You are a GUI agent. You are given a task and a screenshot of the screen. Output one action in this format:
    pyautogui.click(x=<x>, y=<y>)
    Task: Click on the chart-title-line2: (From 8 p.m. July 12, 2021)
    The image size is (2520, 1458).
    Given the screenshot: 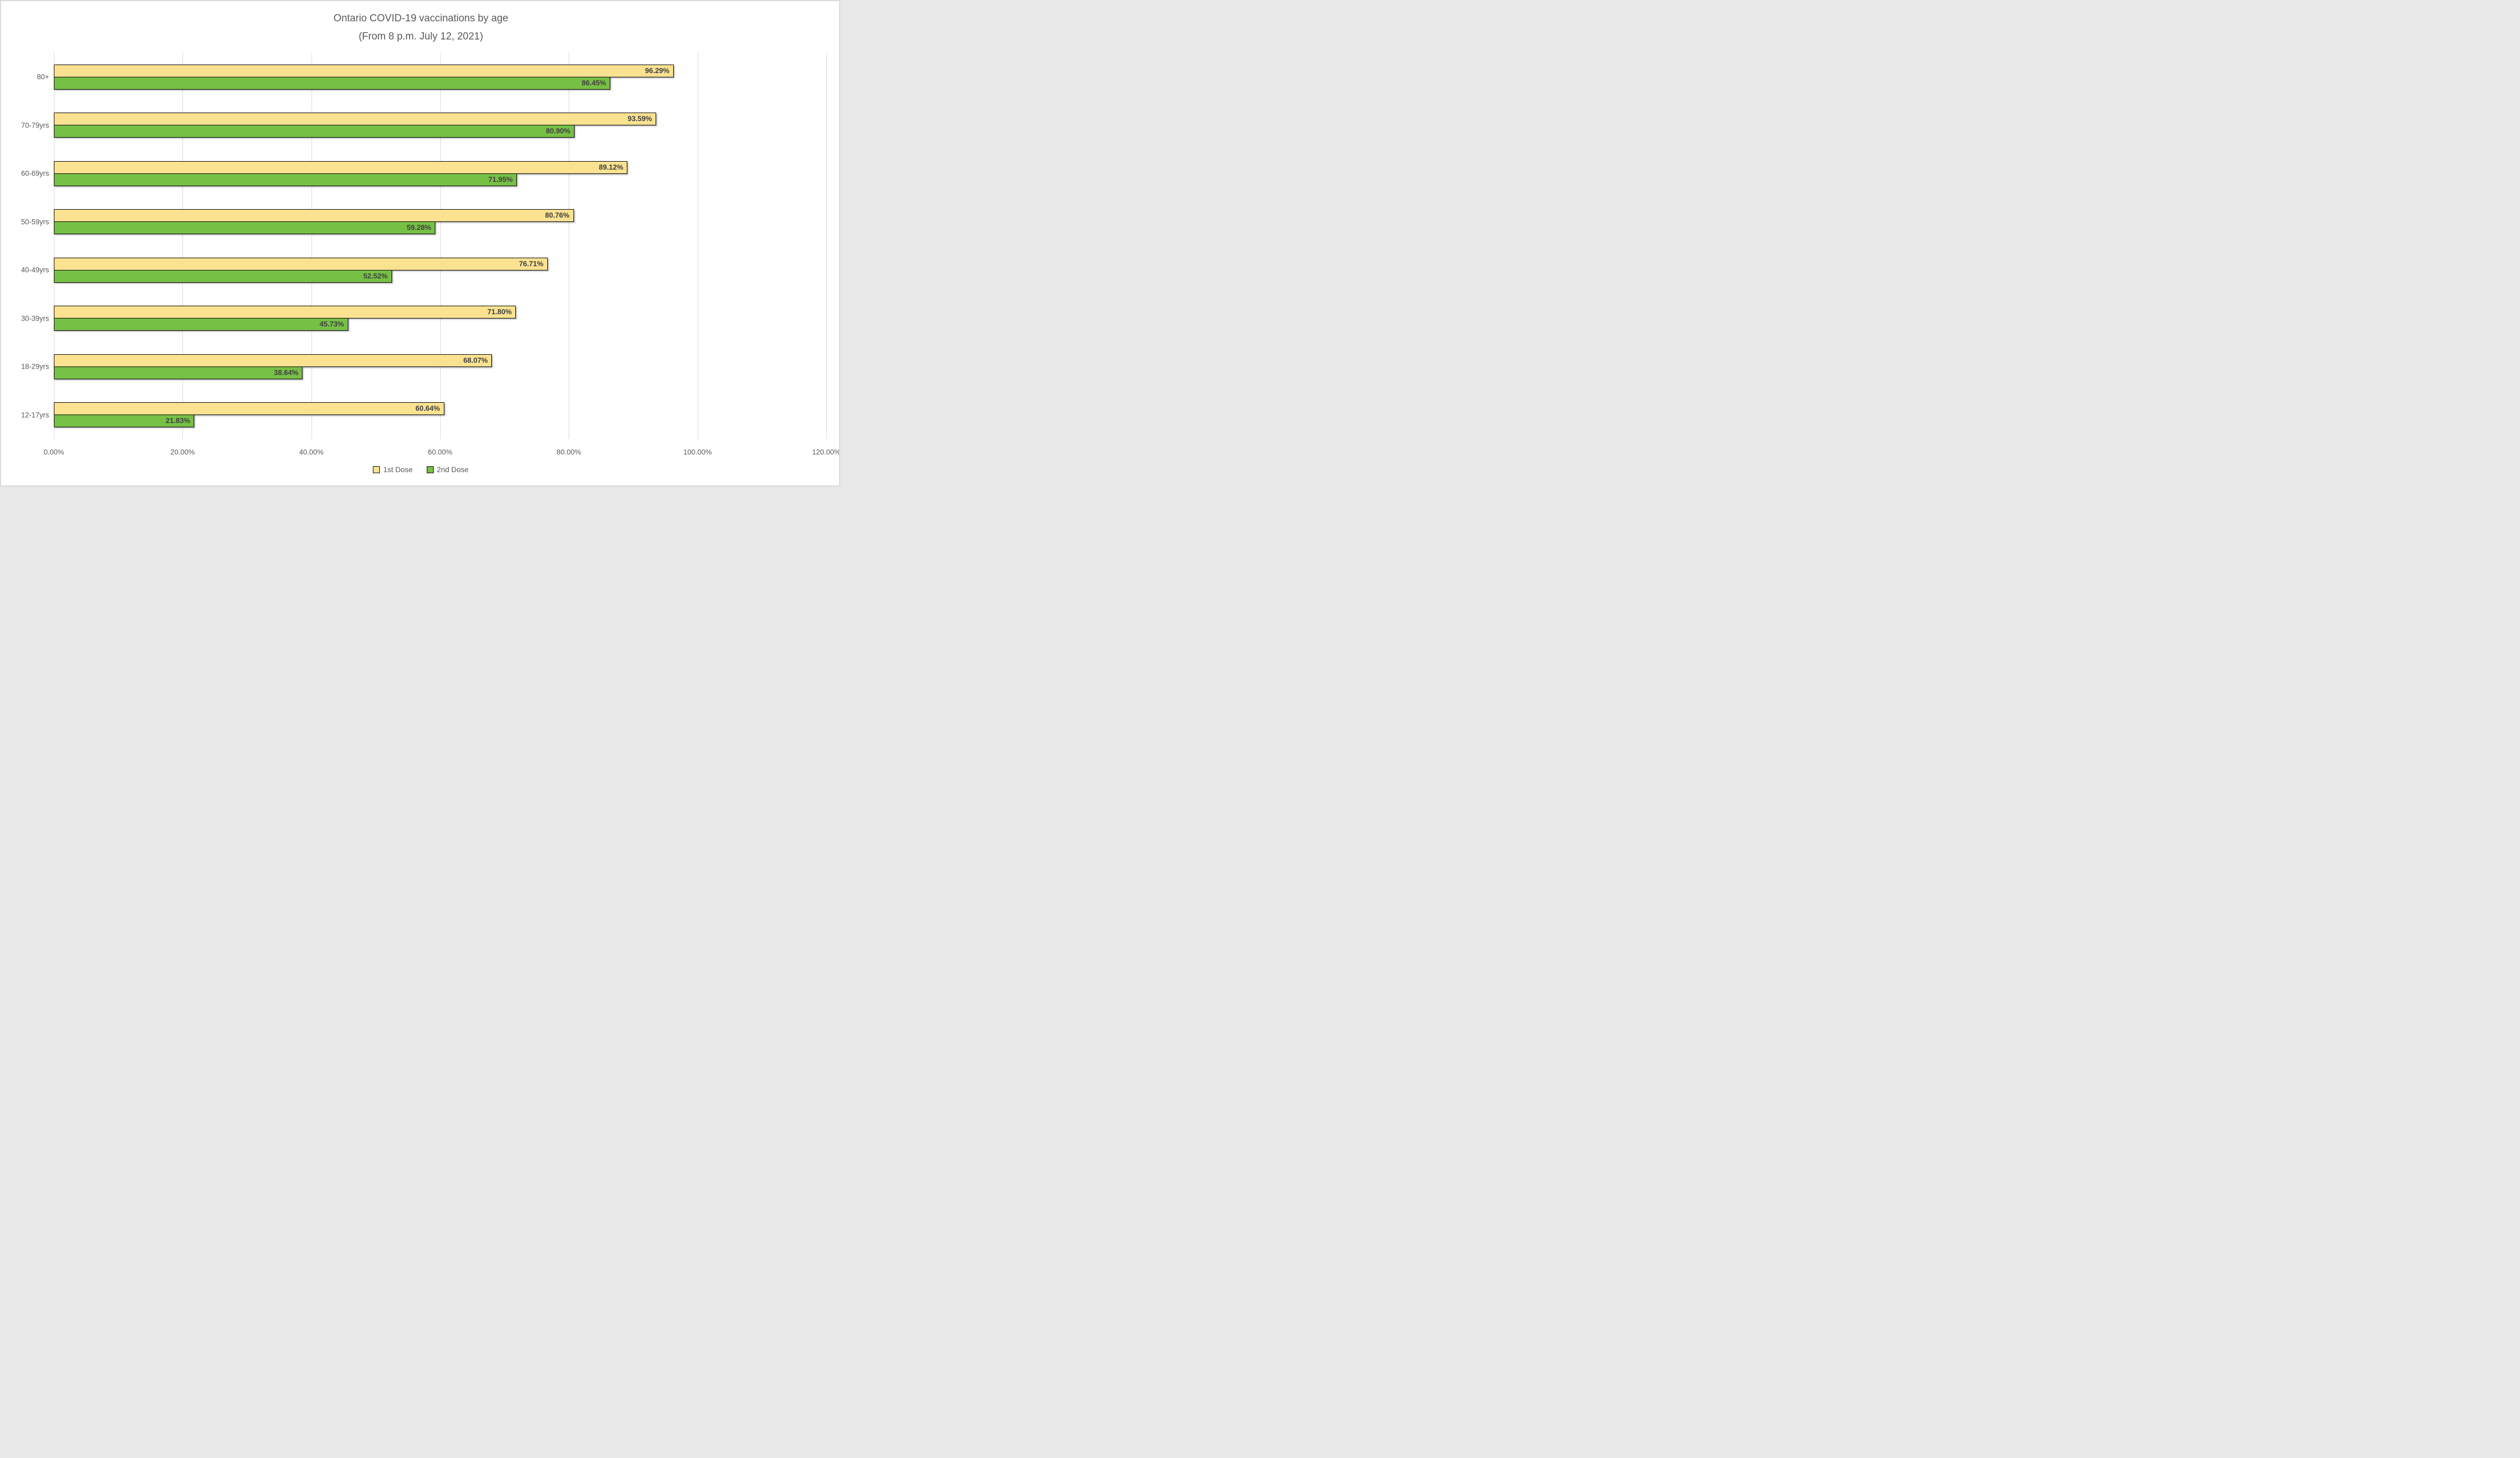 What is the action you would take?
    pyautogui.click(x=420, y=36)
    